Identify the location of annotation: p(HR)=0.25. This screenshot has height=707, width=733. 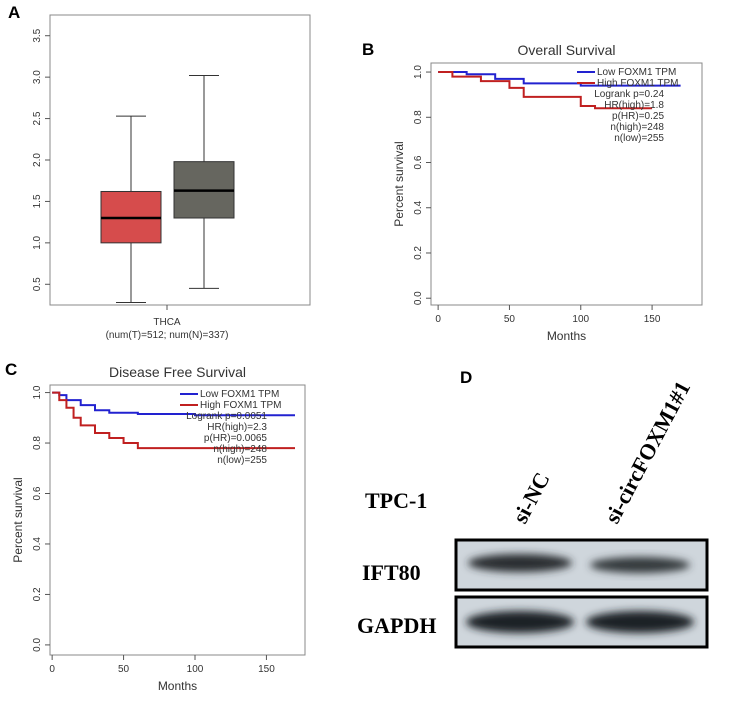
(638, 116).